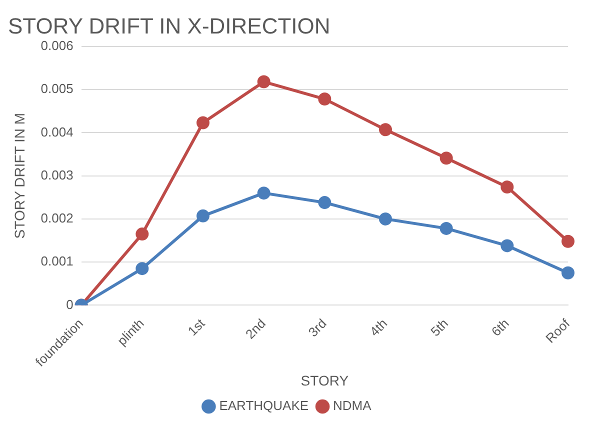  Describe the element at coordinates (57, 174) in the screenshot. I see `y-tick-label: 0.003` at that location.